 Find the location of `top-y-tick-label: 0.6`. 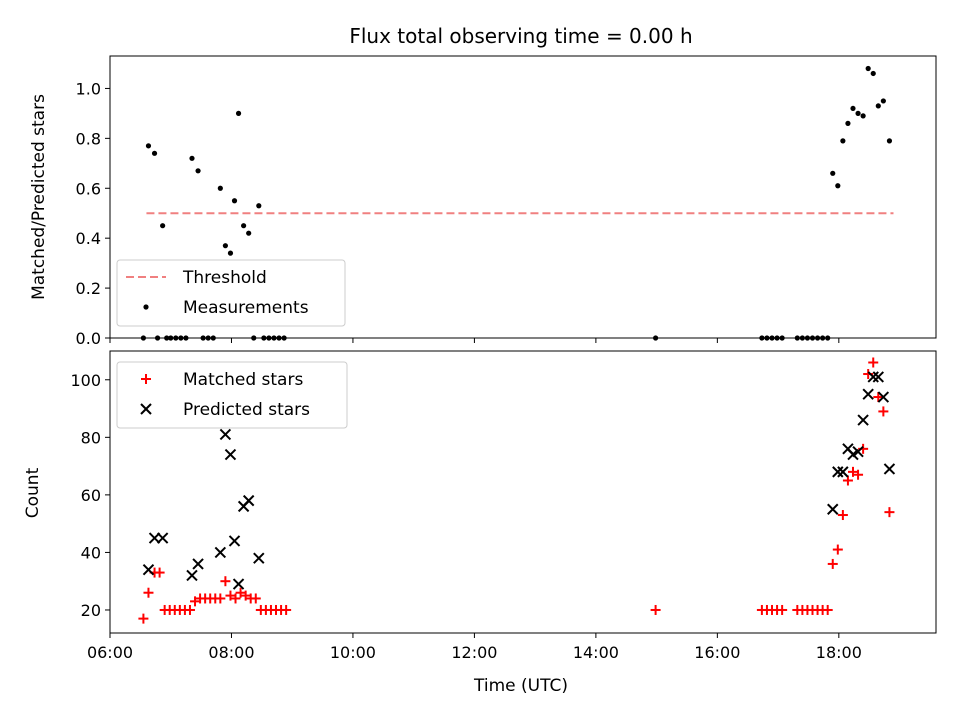

top-y-tick-label: 0.6 is located at coordinates (88, 188).